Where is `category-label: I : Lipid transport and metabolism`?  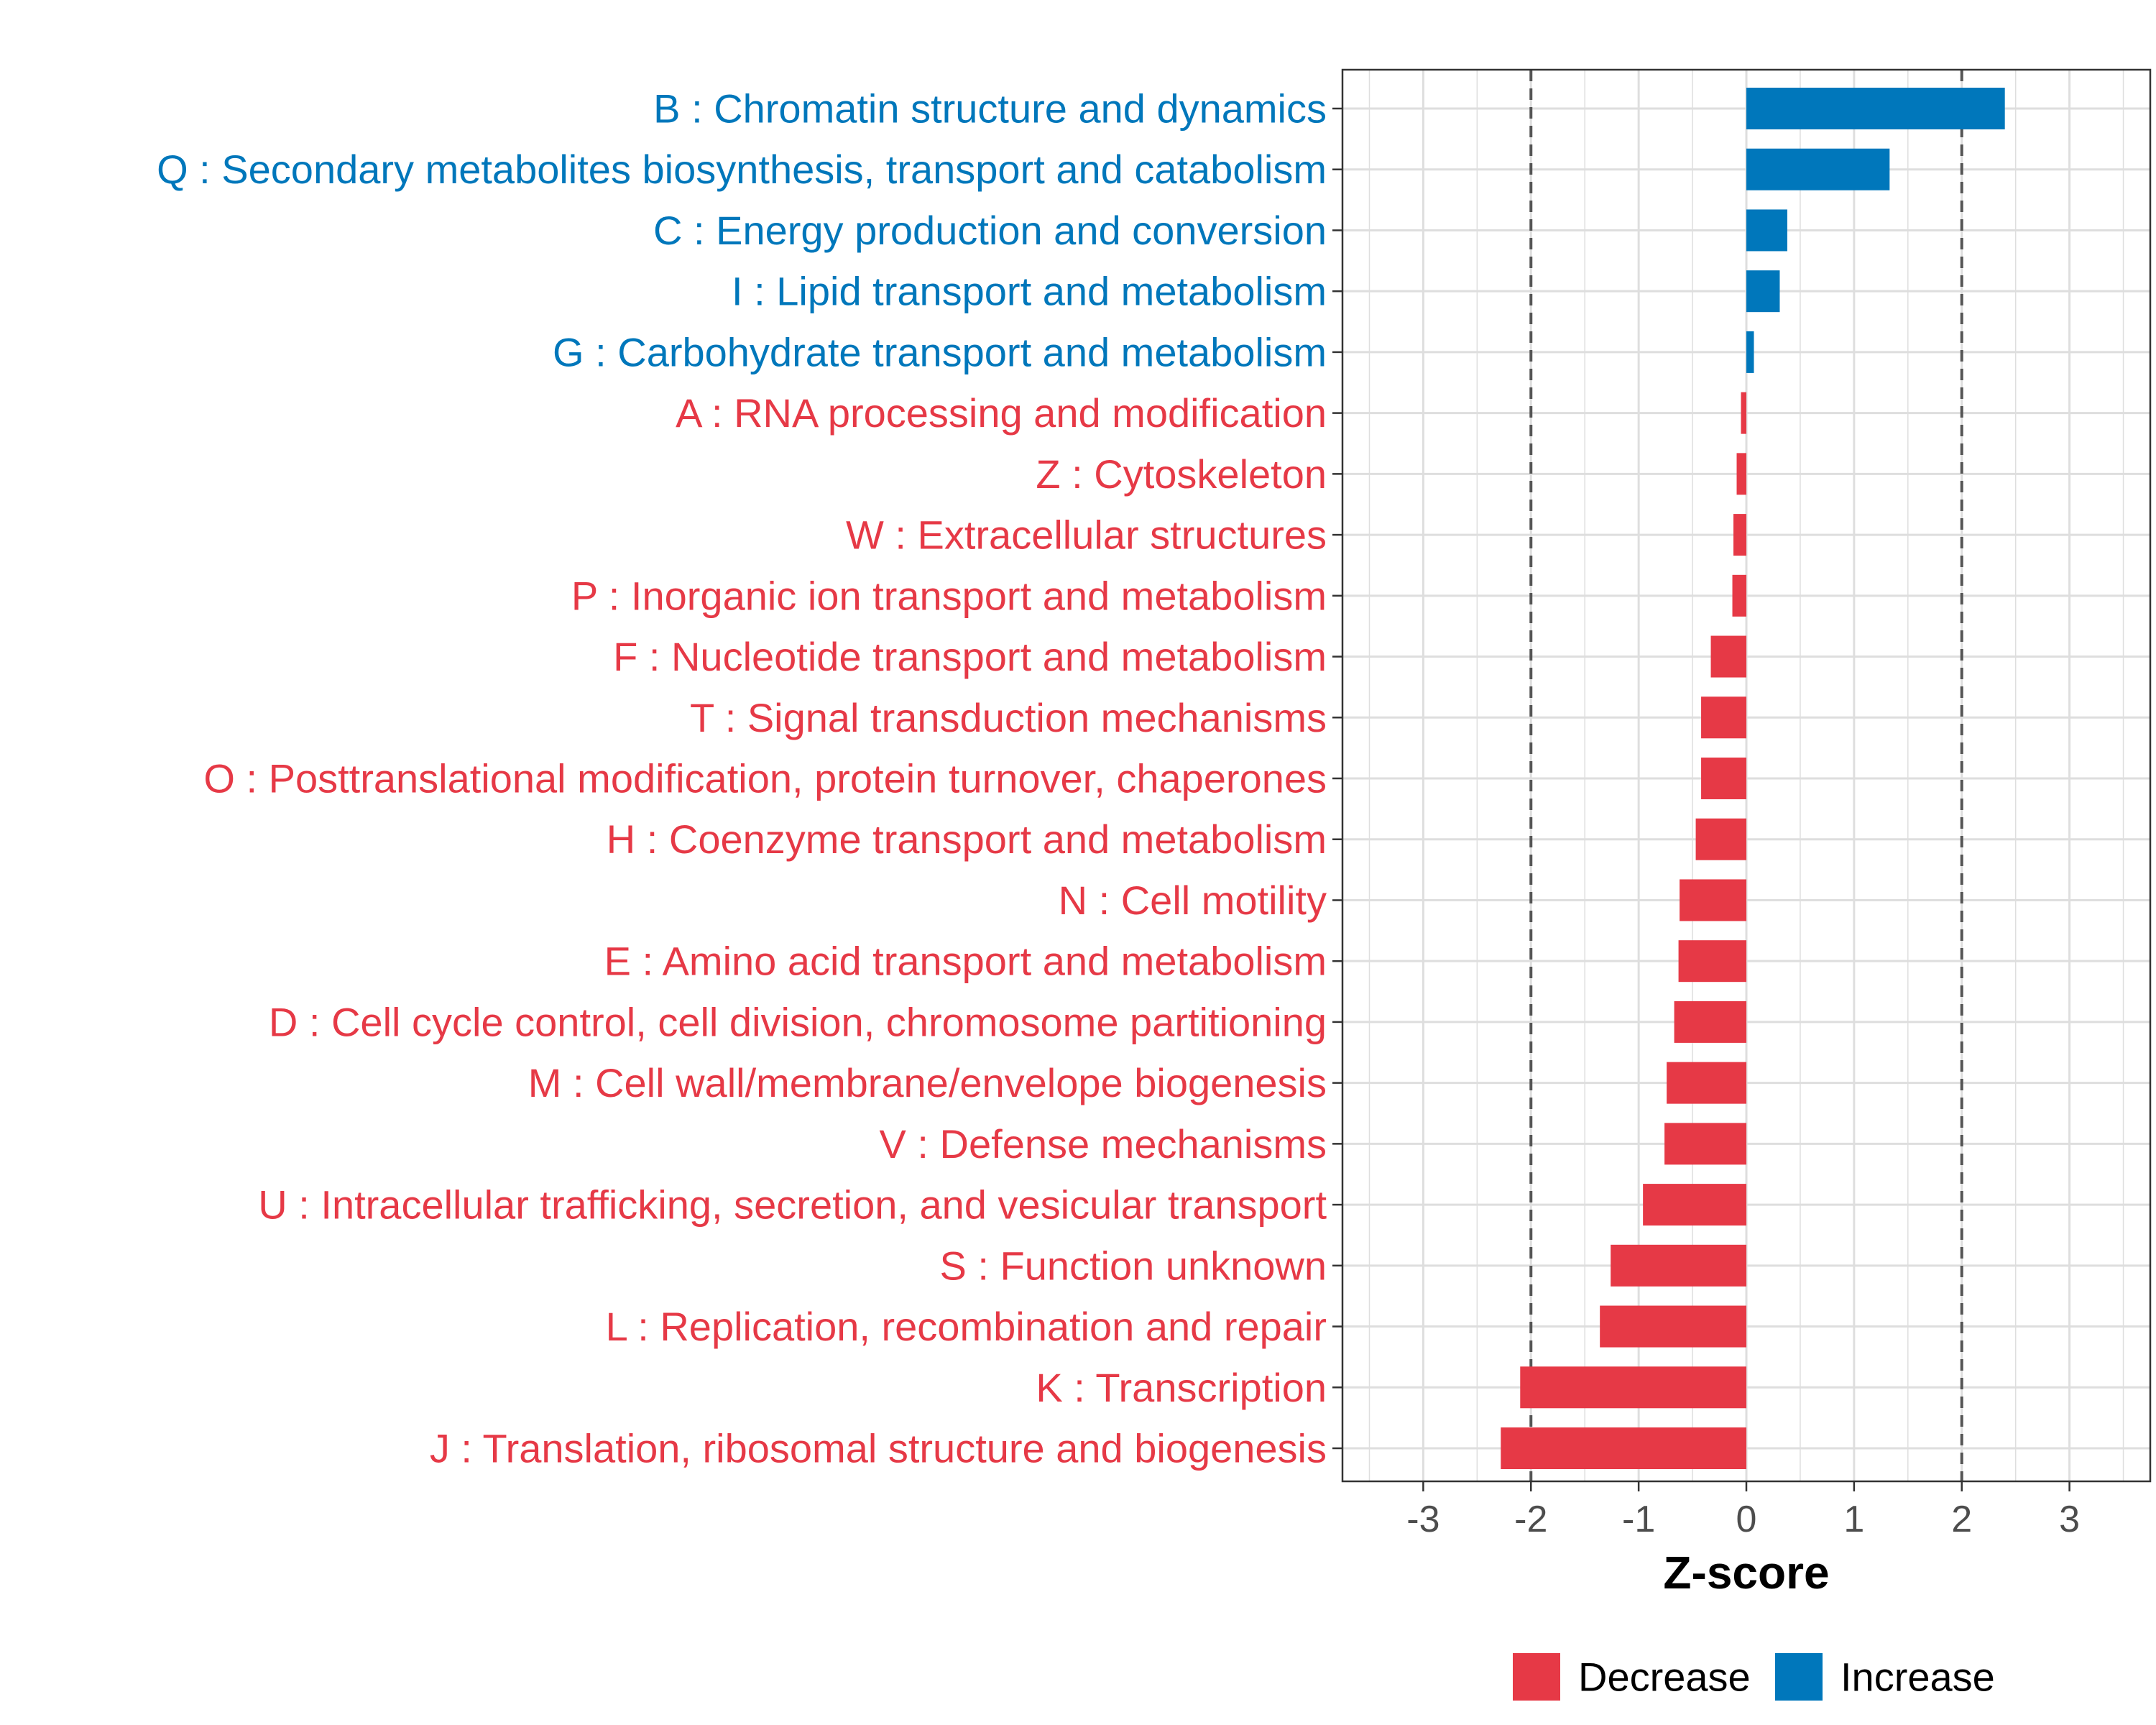 category-label: I : Lipid transport and metabolism is located at coordinates (1029, 291).